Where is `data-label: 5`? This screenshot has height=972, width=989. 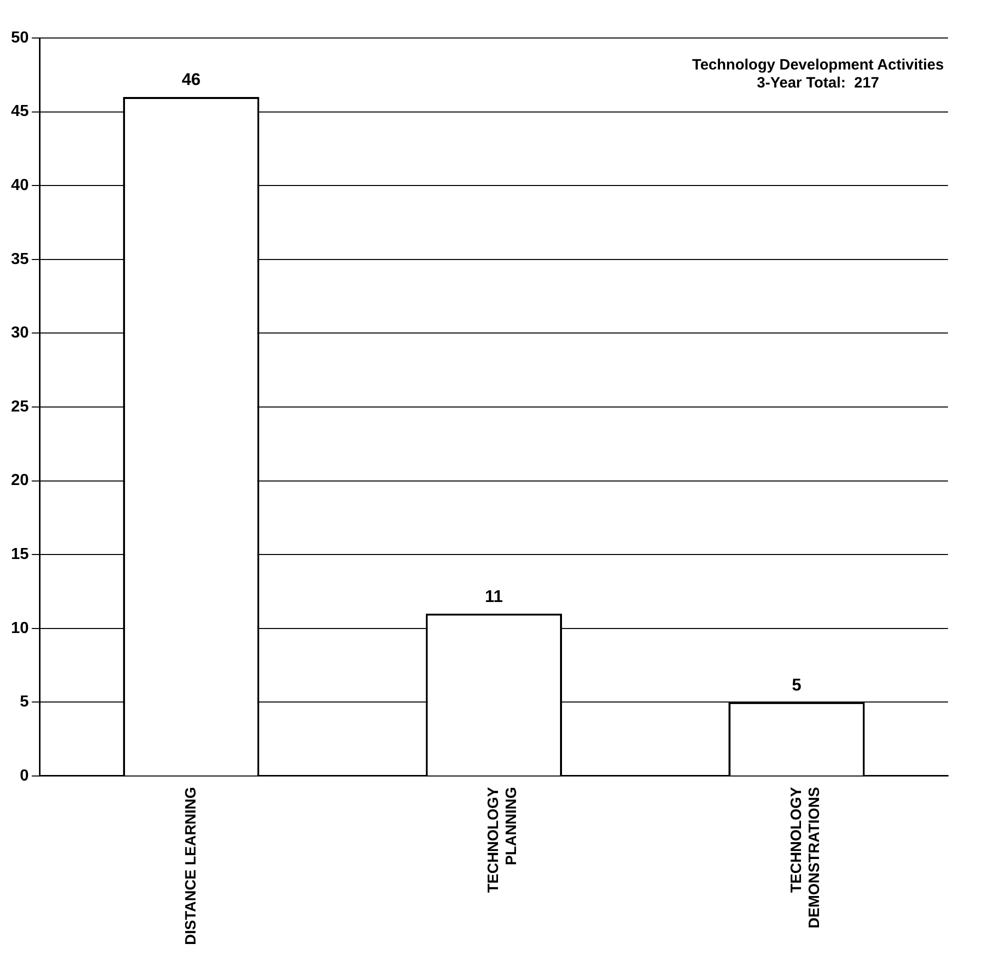
data-label: 5 is located at coordinates (797, 684).